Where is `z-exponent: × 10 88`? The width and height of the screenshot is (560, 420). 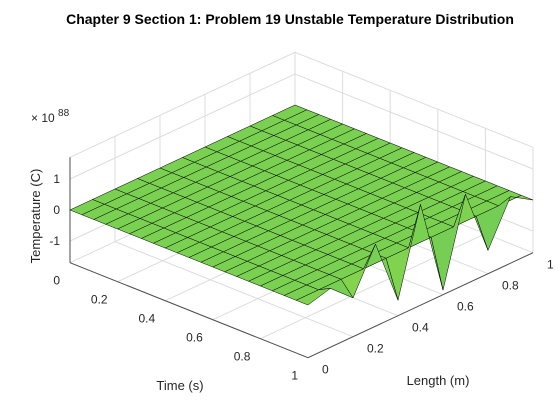 z-exponent: × 10 88 is located at coordinates (50, 116).